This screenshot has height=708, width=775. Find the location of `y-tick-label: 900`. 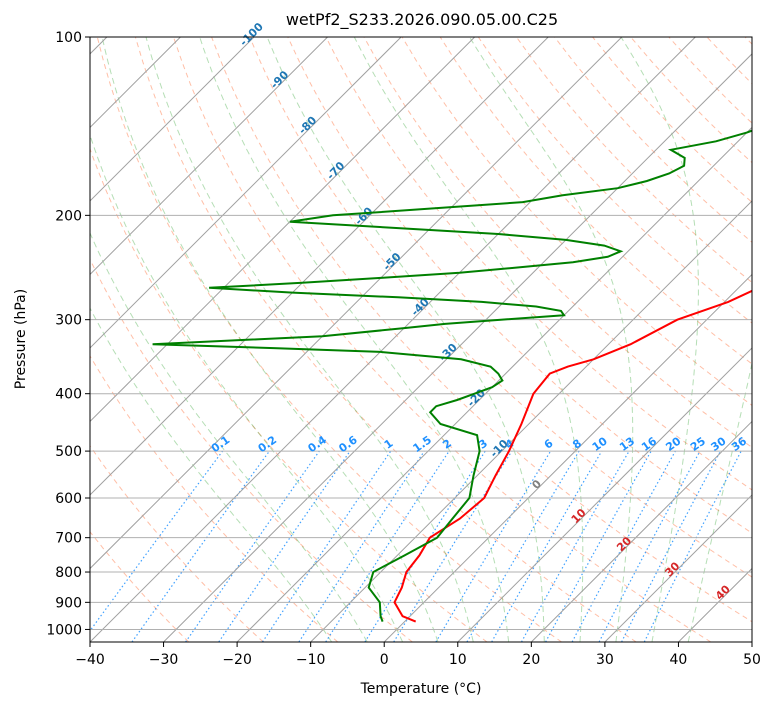

y-tick-label: 900 is located at coordinates (68, 603).